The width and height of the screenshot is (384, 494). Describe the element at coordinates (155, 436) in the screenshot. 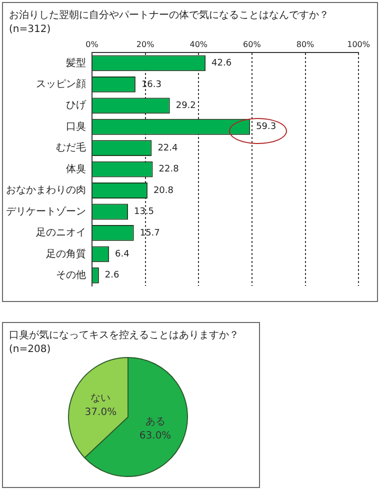

I see `data-label: 63.0%` at that location.